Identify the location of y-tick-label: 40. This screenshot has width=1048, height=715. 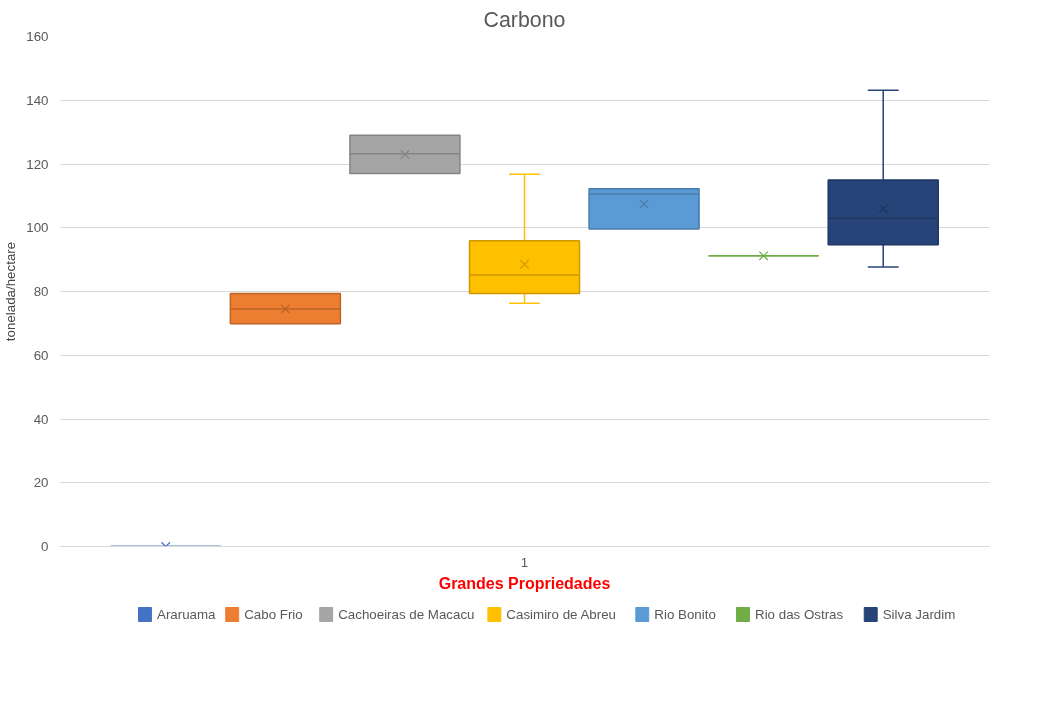
(41, 419).